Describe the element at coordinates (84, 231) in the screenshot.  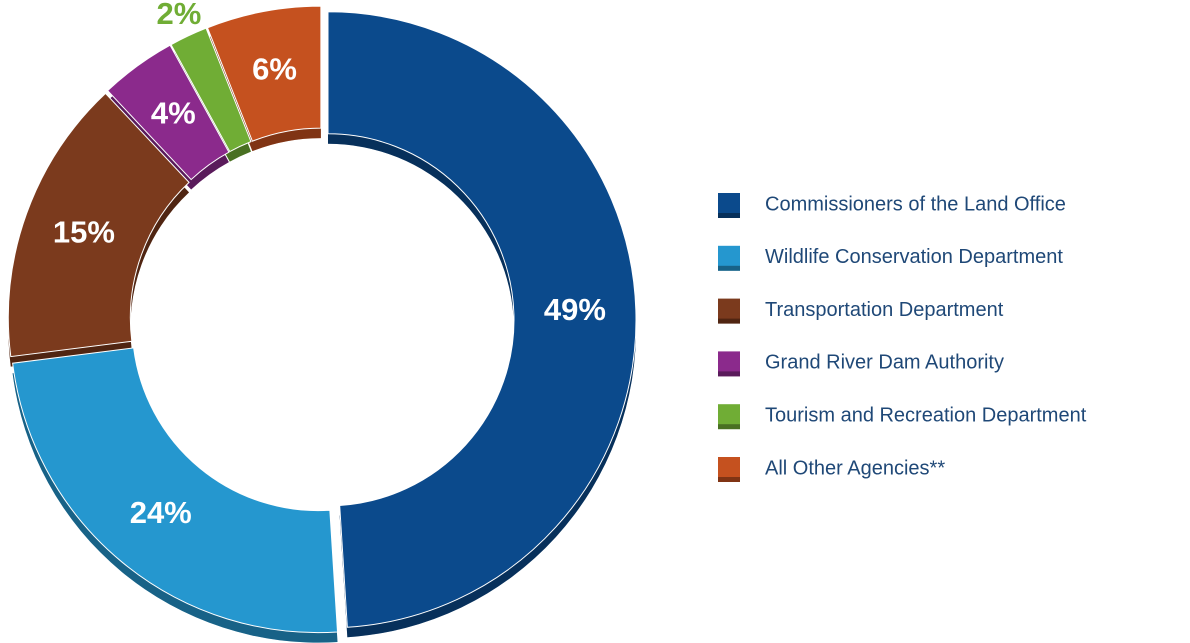
I see `value-label: 15%` at that location.